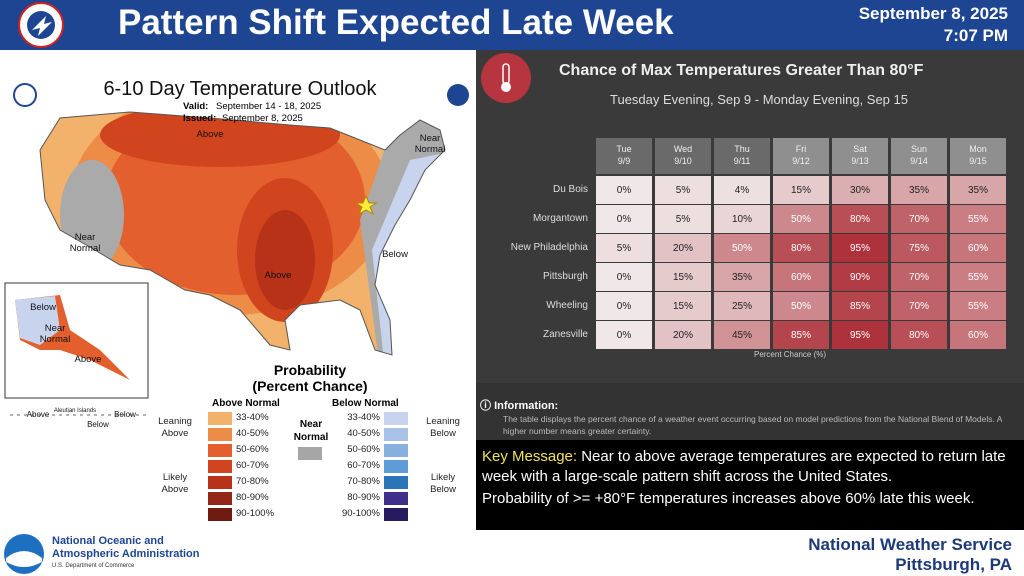 The height and width of the screenshot is (576, 1024). I want to click on nws-logo, so click(41, 25).